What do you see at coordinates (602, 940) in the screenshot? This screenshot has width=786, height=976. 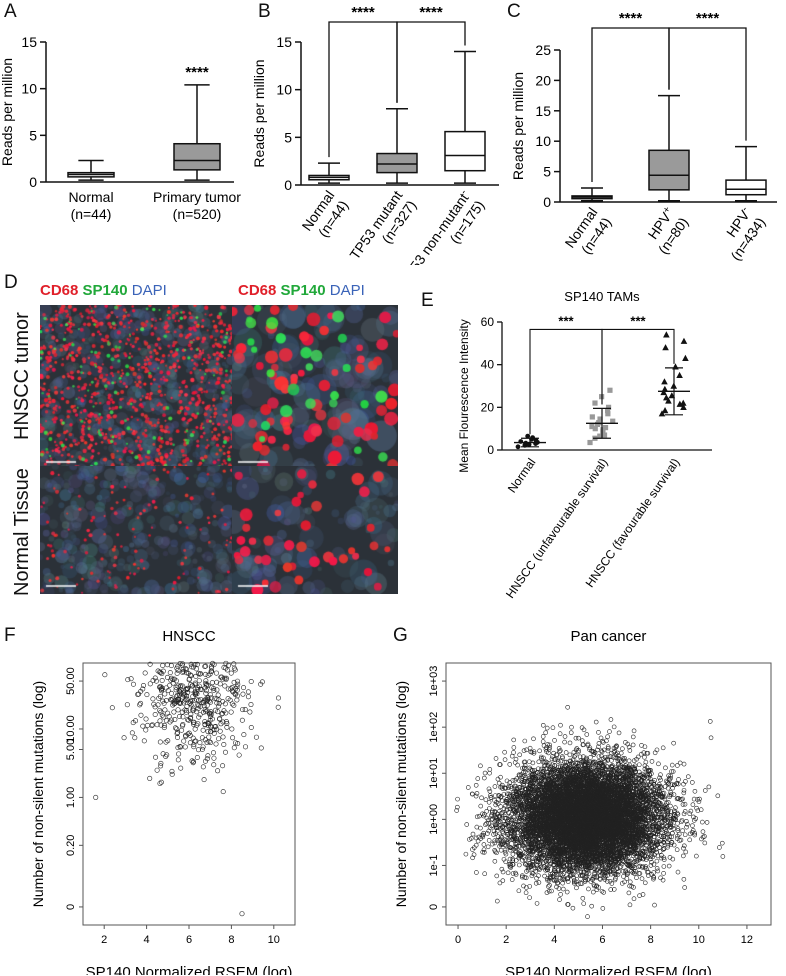 I see `x-tick-label: 6` at bounding box center [602, 940].